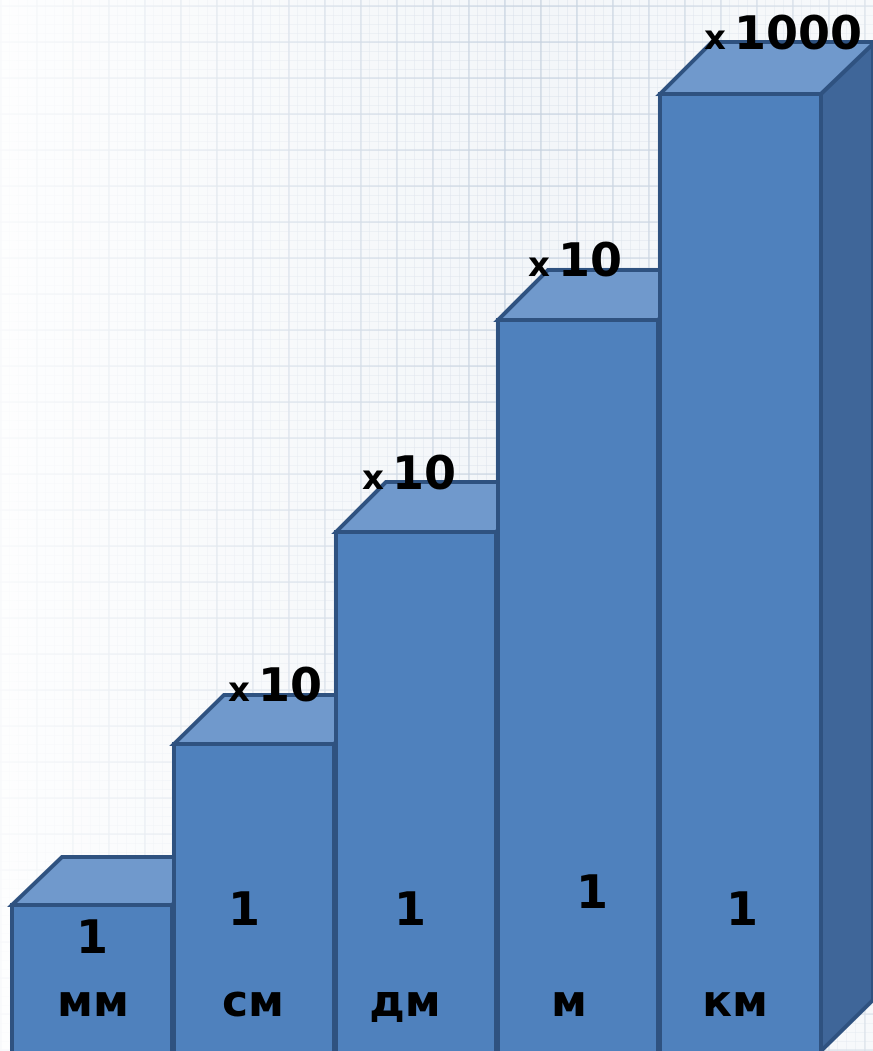 The image size is (873, 1051). I want to click on multiplier-label-km: x 1000, so click(783, 33).